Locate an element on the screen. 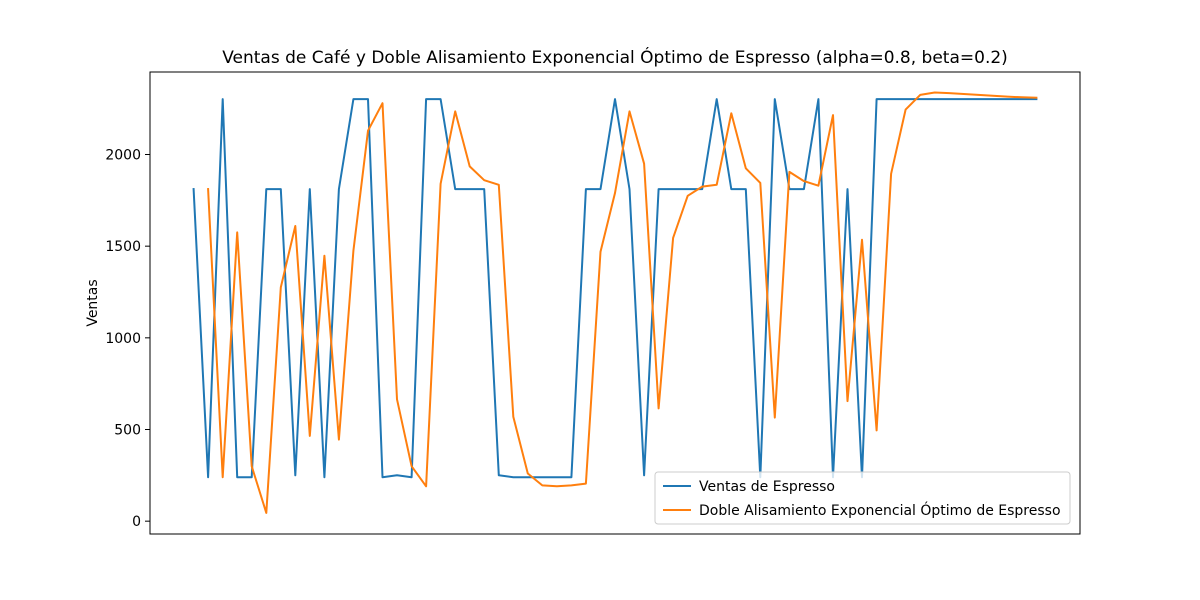 The image size is (1200, 600). y-tick-label: 1500 is located at coordinates (123, 247).